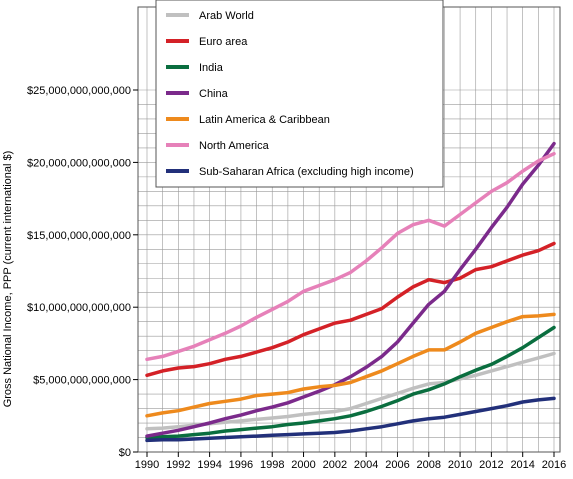 The width and height of the screenshot is (573, 479). I want to click on y-tick-label: $10,000,000,000,000, so click(79, 308).